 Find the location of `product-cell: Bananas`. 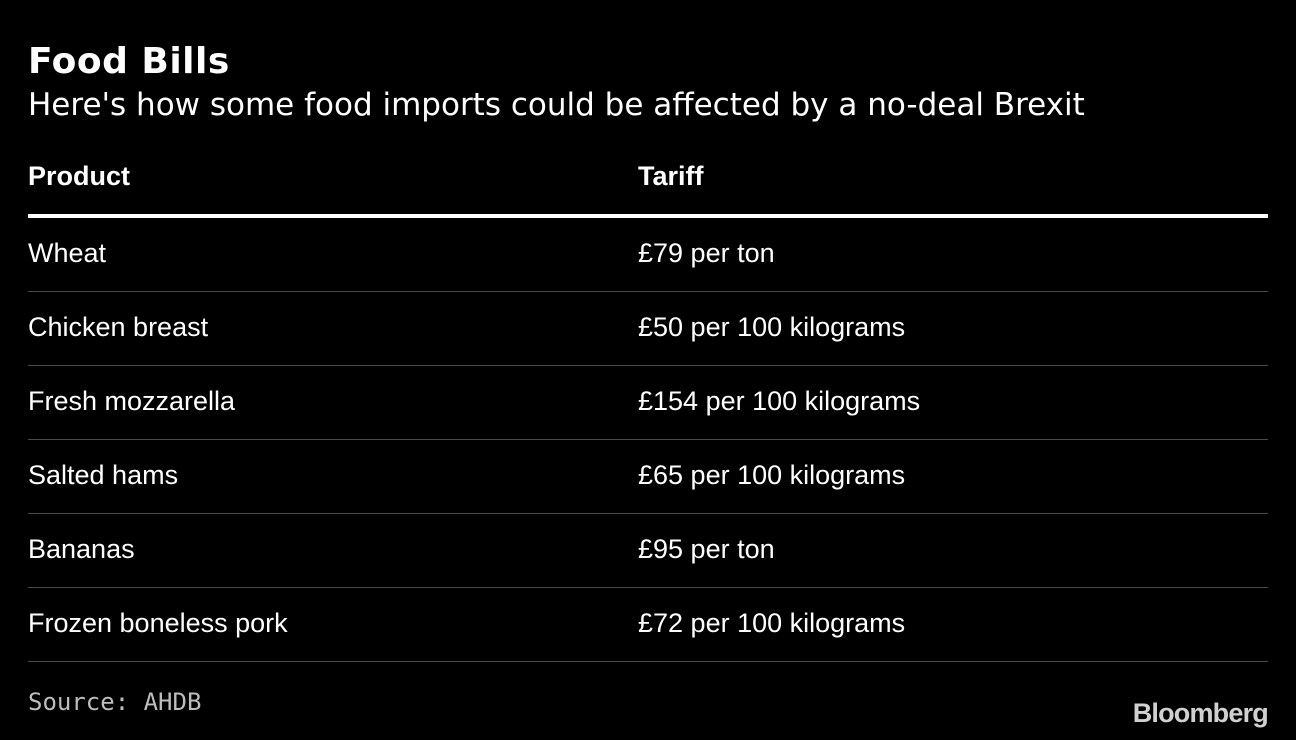

product-cell: Bananas is located at coordinates (81, 549).